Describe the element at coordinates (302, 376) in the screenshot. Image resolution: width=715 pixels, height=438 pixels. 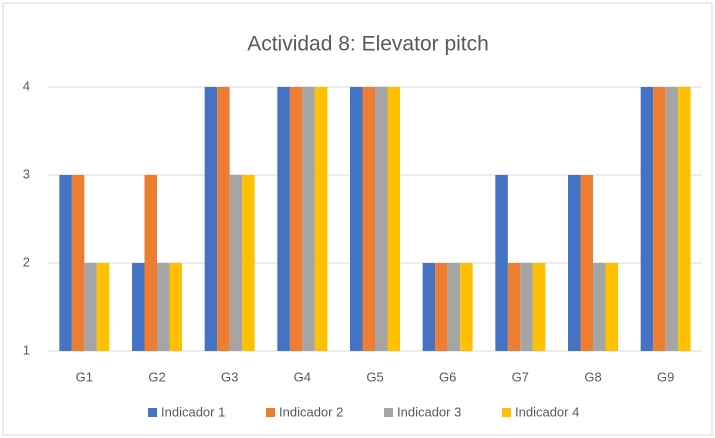
I see `x-tick-label: G4` at that location.